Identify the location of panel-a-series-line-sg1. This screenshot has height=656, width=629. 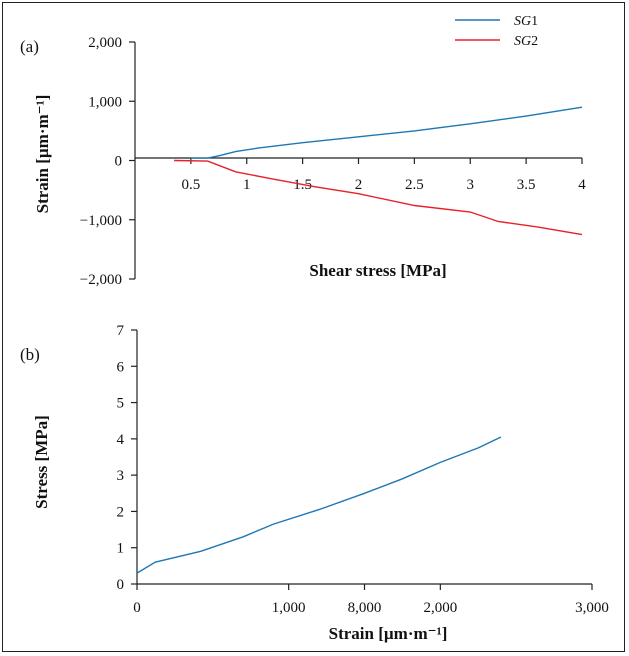
(386, 132).